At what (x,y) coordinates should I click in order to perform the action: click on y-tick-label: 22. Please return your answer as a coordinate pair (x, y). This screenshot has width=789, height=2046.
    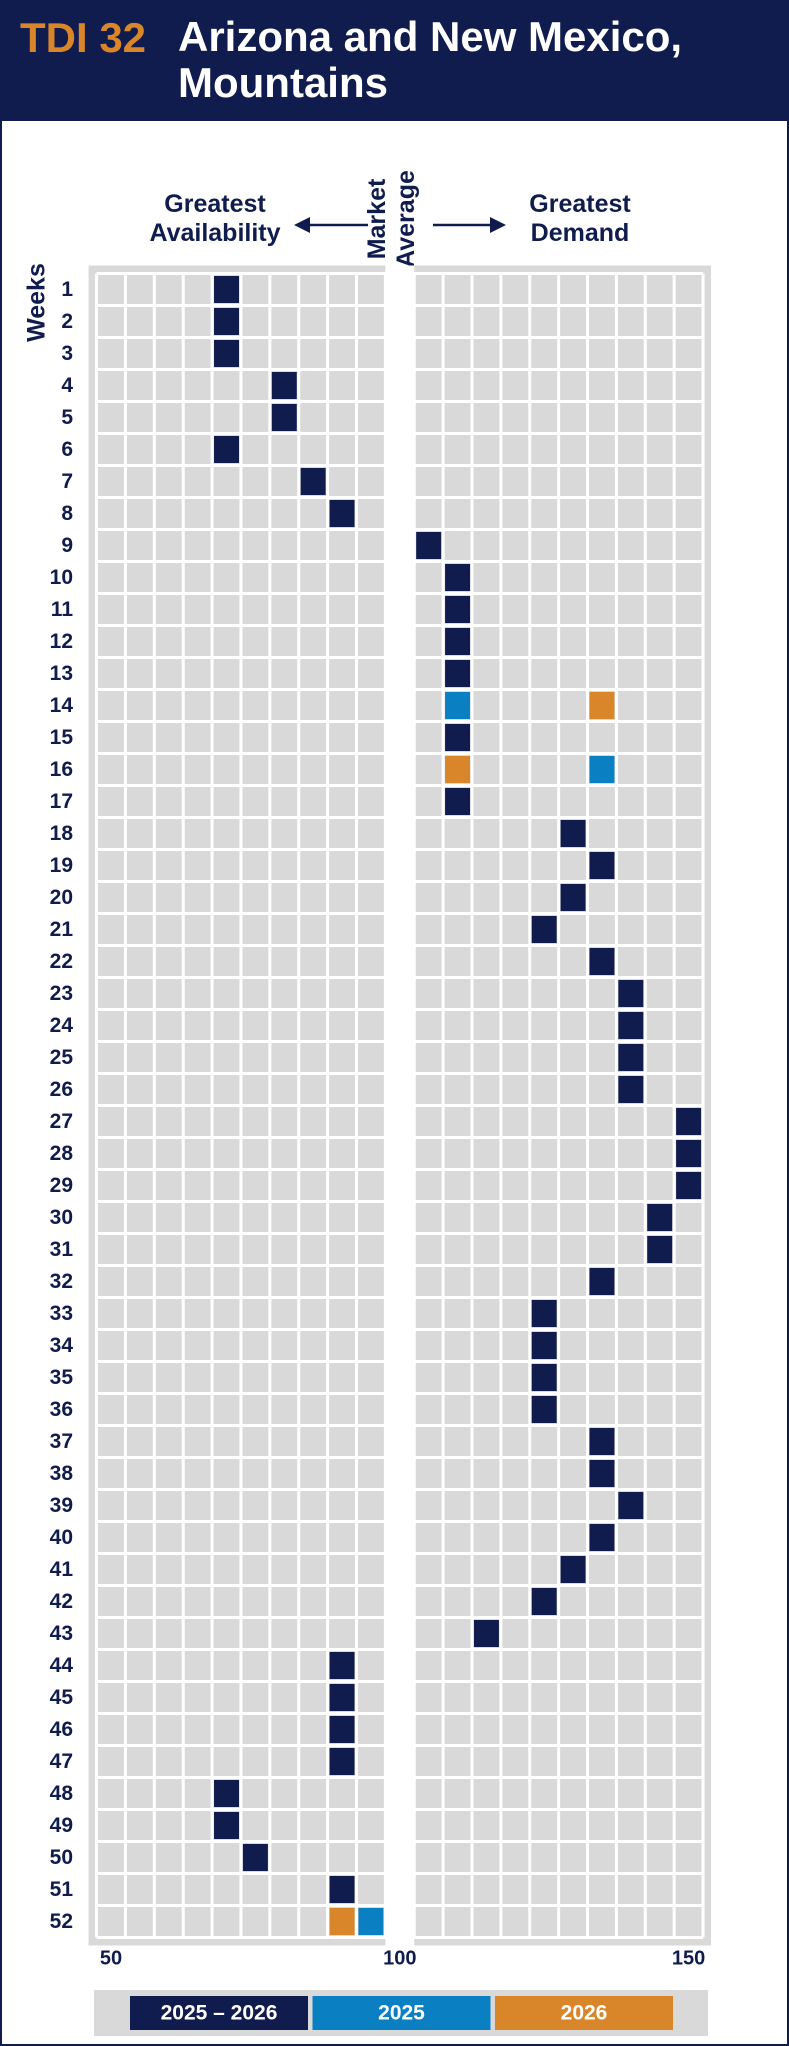
    Looking at the image, I should click on (61, 961).